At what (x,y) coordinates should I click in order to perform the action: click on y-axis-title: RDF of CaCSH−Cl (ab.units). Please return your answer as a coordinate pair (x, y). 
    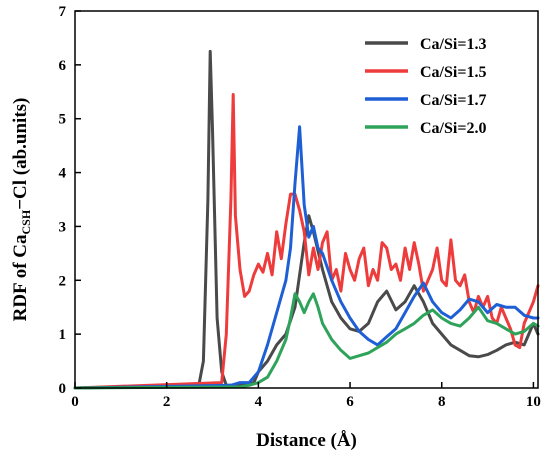
    Looking at the image, I should click on (21, 210).